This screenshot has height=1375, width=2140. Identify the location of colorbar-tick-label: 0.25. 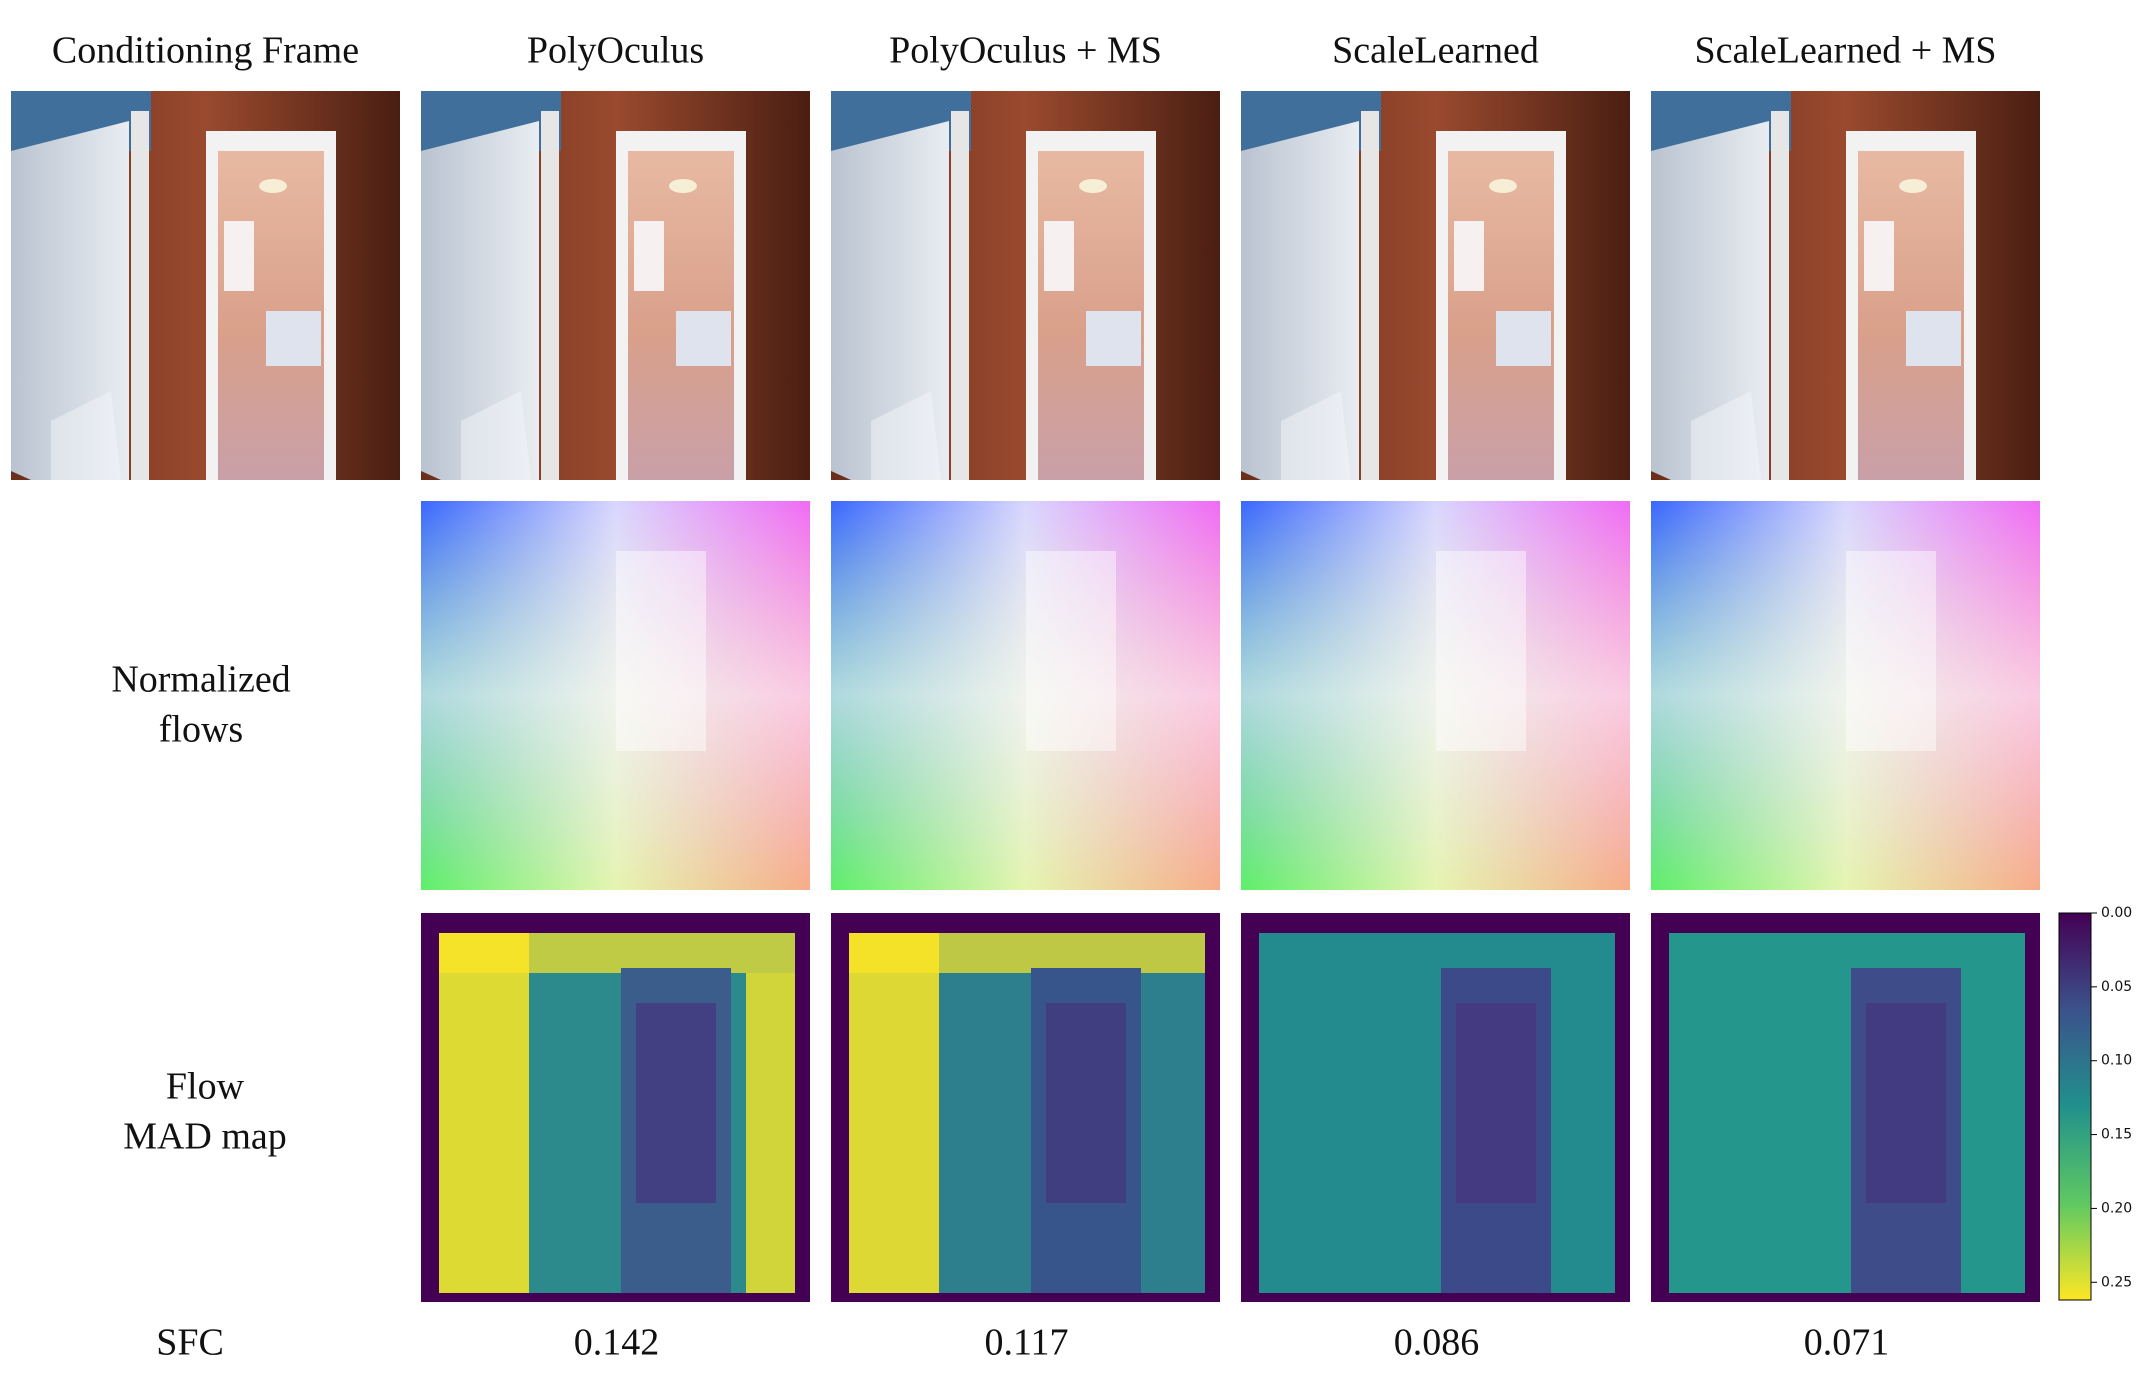
(2116, 1282).